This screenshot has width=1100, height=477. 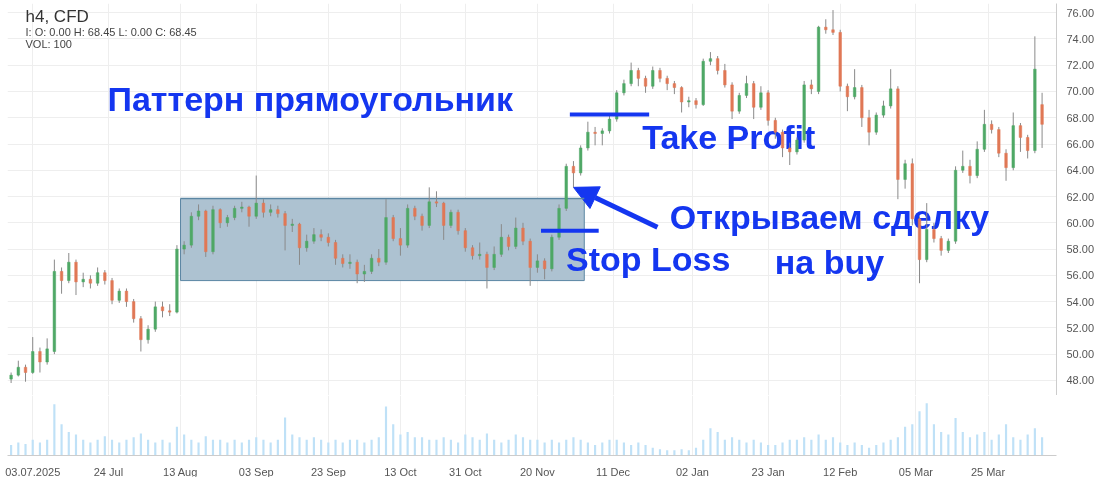 What do you see at coordinates (1080, 117) in the screenshot?
I see `y-tick-label: 68.00` at bounding box center [1080, 117].